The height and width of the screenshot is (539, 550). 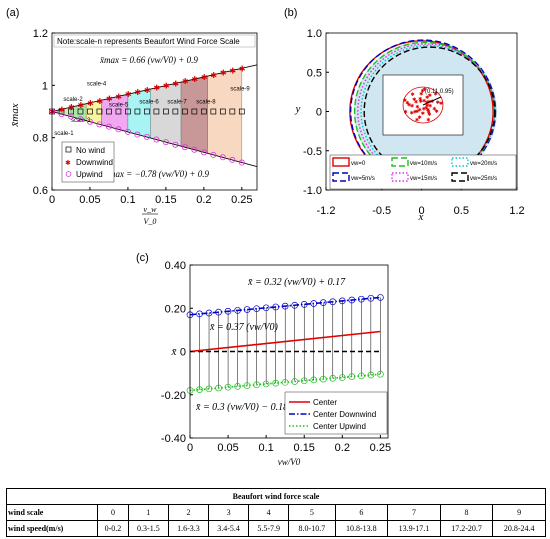 I want to click on downwind-point-9: ✱, so click(x=137, y=92).